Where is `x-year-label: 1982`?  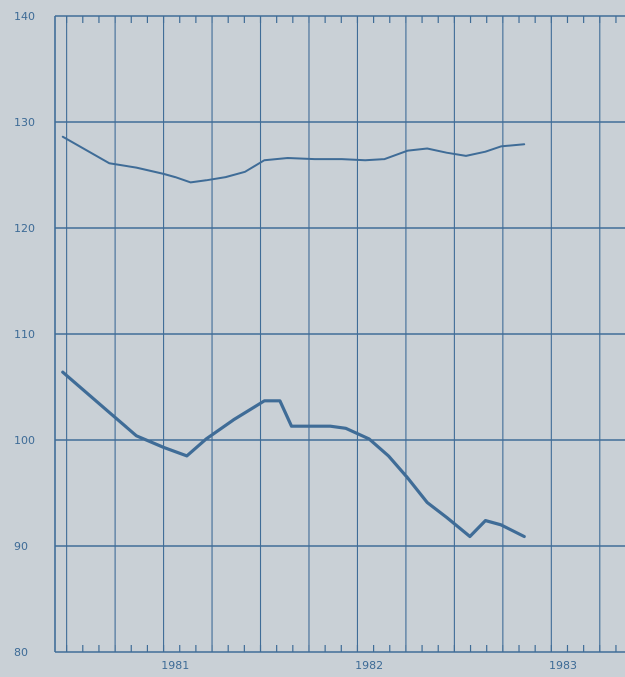
x-year-label: 1982 is located at coordinates (369, 665).